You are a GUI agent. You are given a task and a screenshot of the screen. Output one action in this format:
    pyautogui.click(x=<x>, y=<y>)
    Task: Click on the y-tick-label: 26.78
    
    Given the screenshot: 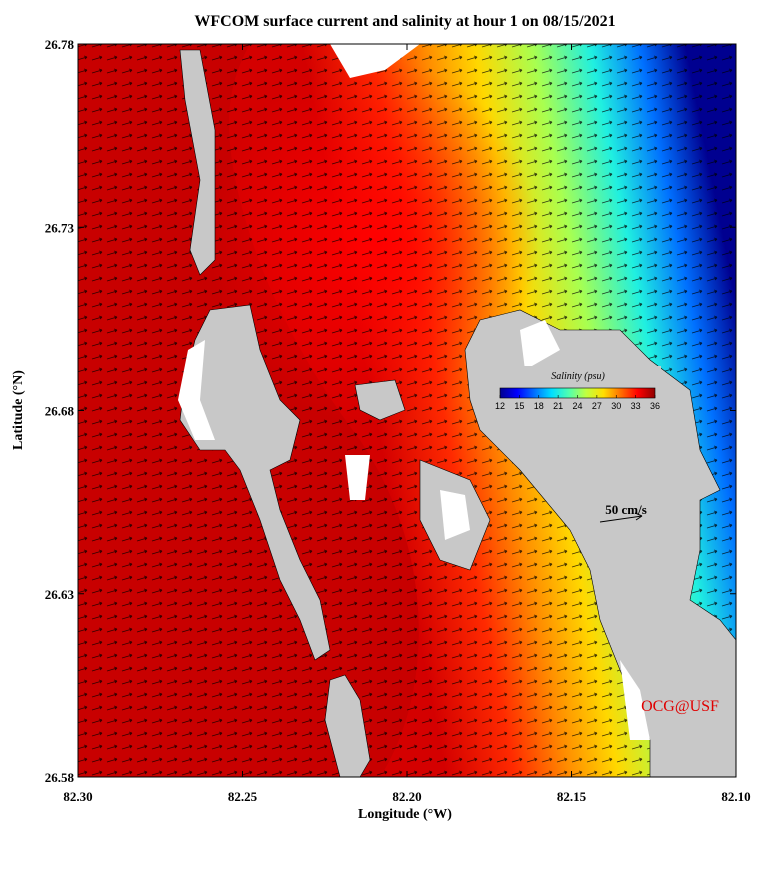 What is the action you would take?
    pyautogui.click(x=60, y=44)
    